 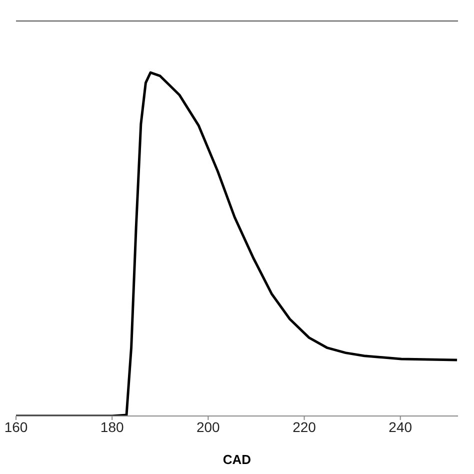 What do you see at coordinates (400, 426) in the screenshot?
I see `x-tick-label: 240` at bounding box center [400, 426].